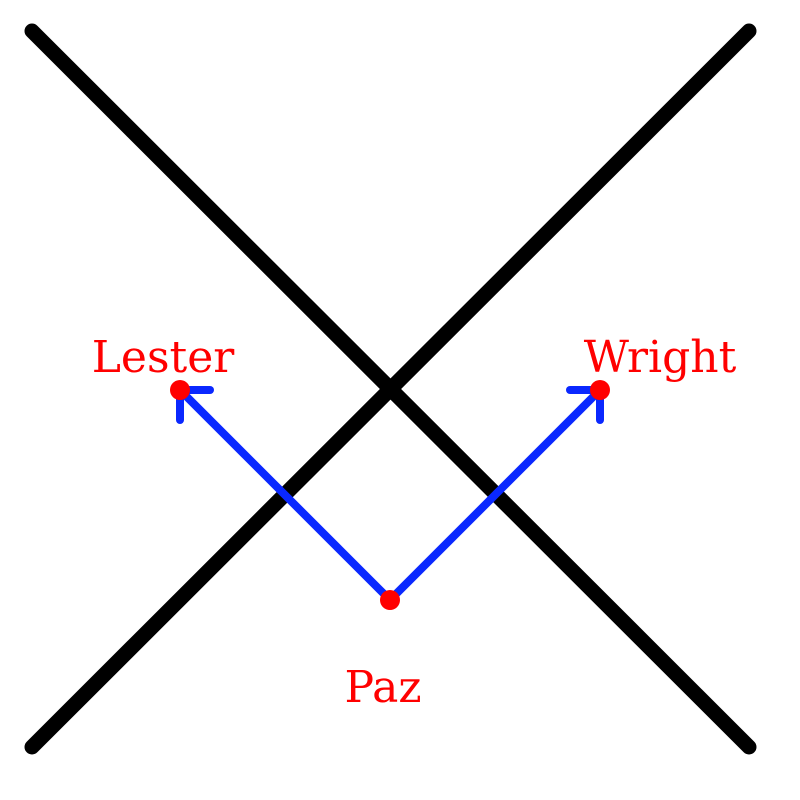  I want to click on point-left, so click(180, 390).